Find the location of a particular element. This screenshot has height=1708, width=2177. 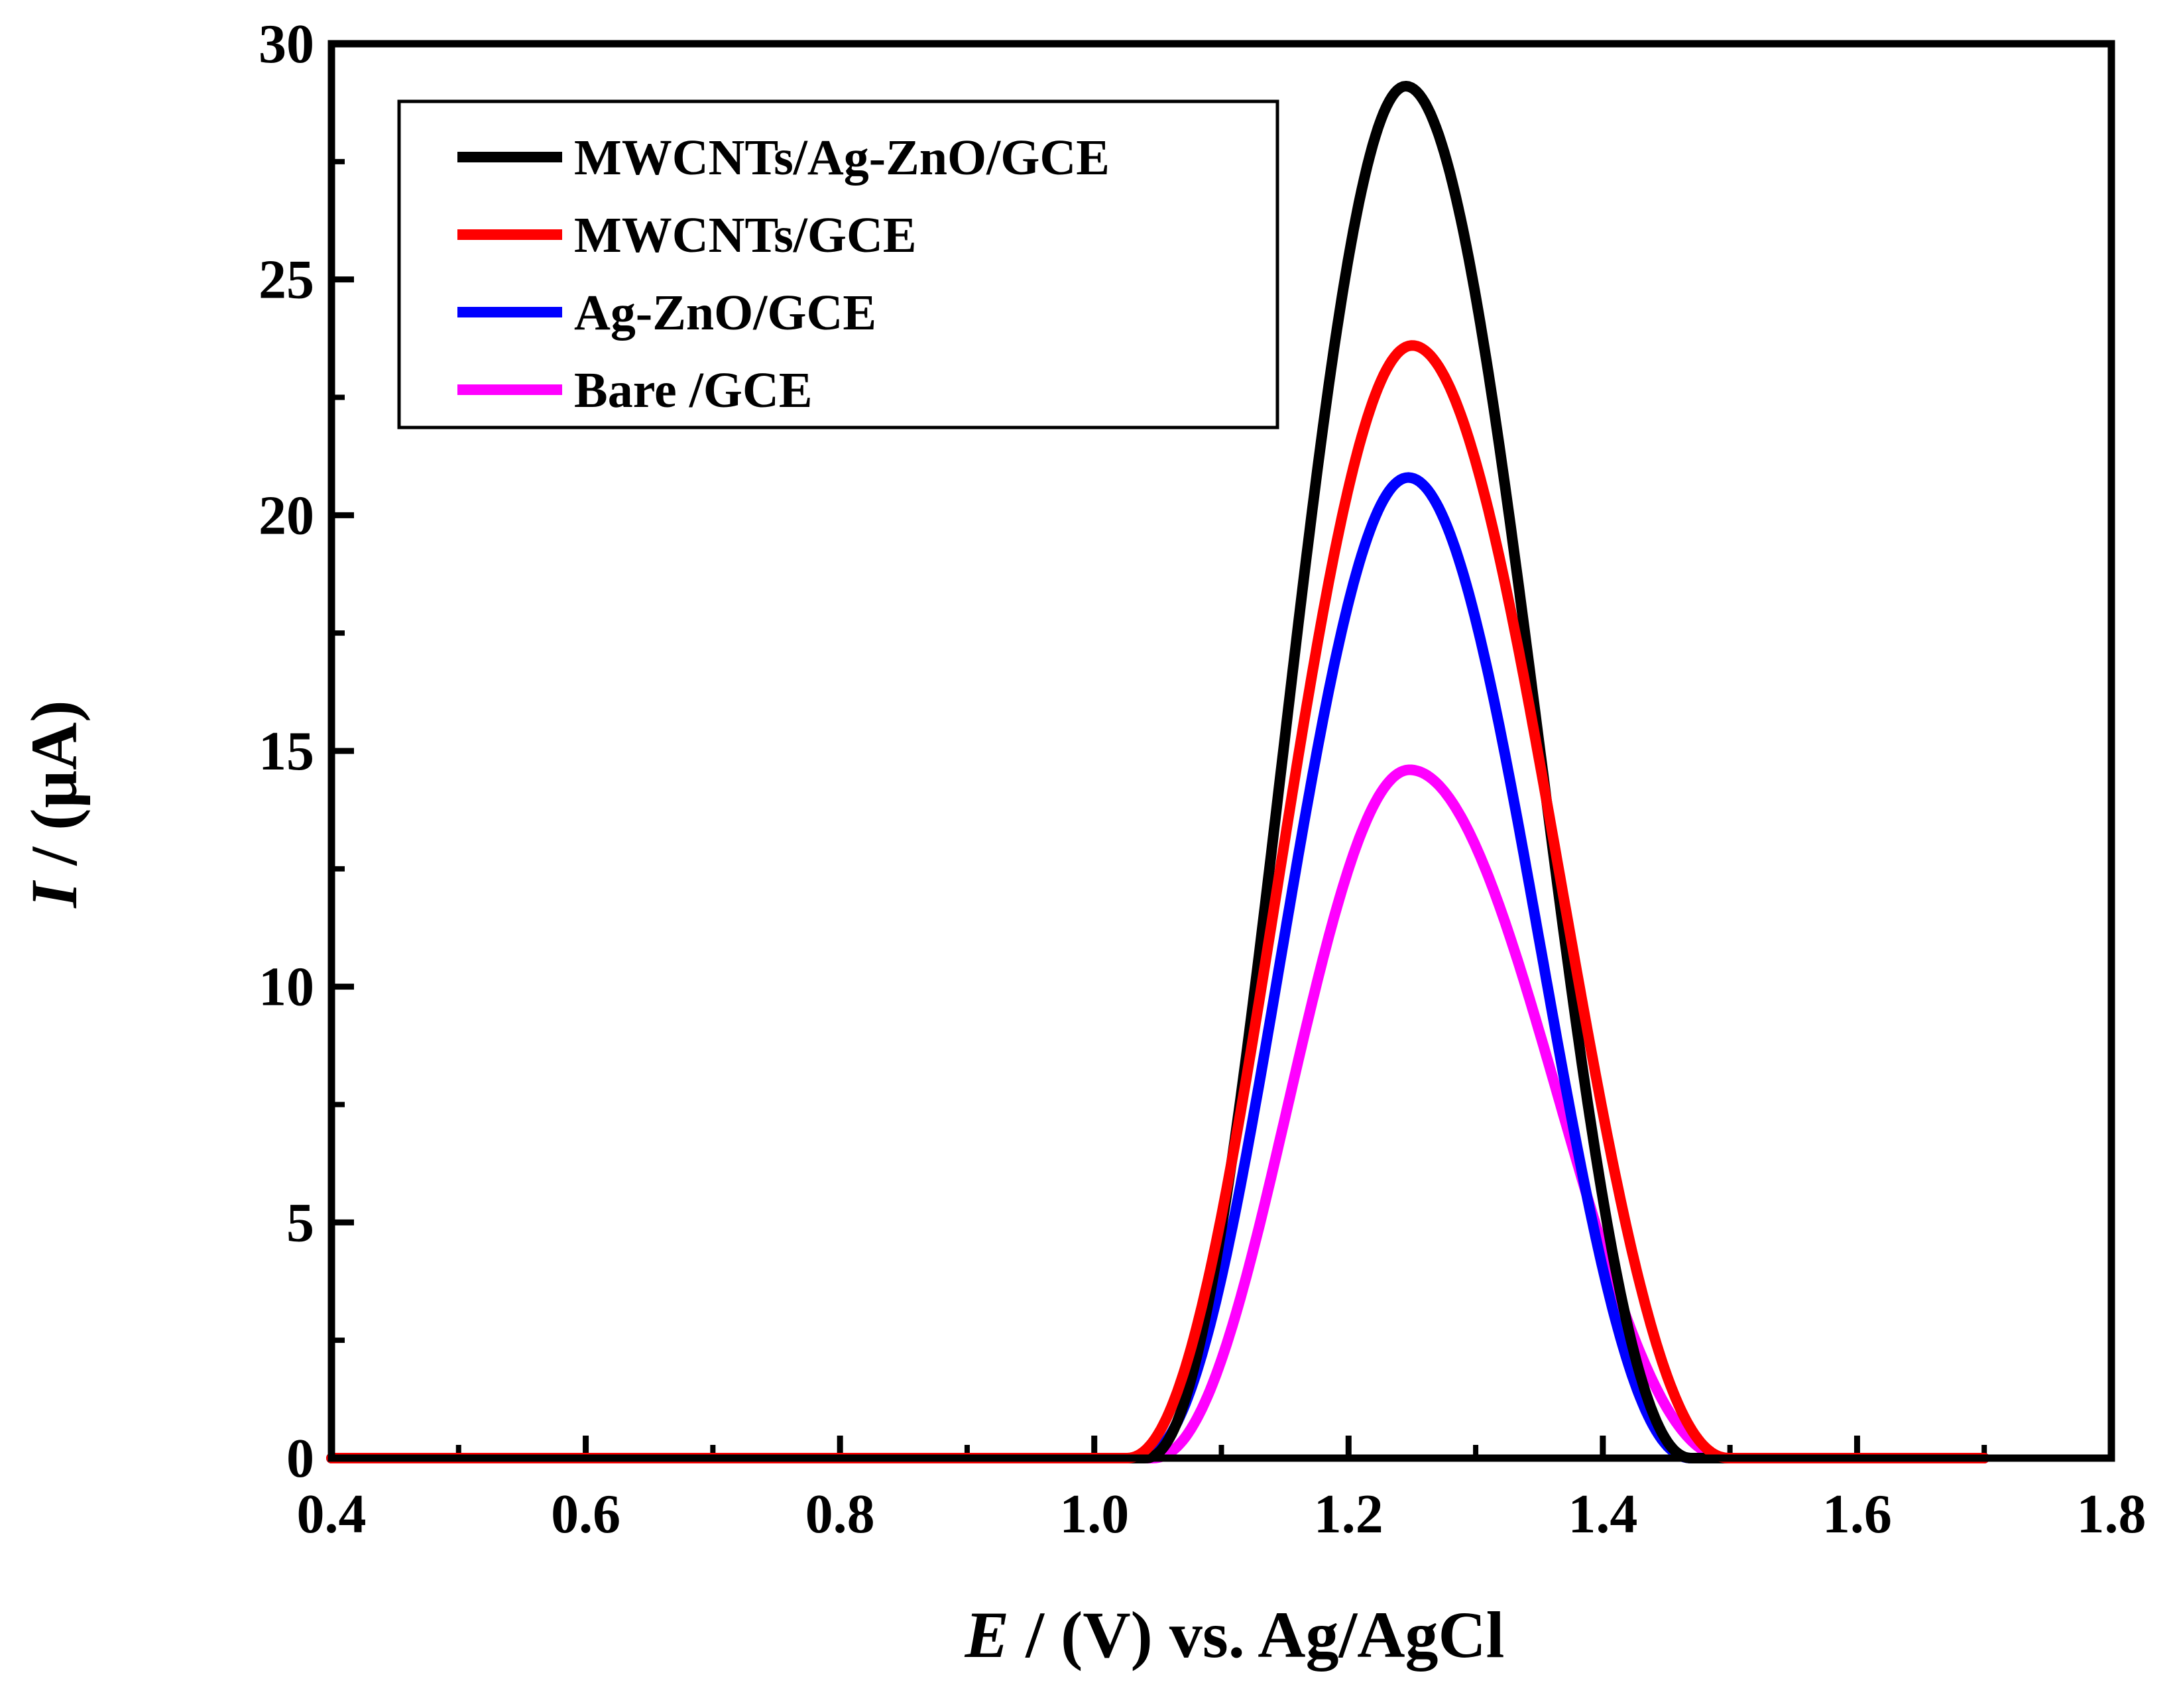

y-tick-label: 10 is located at coordinates (286, 987).